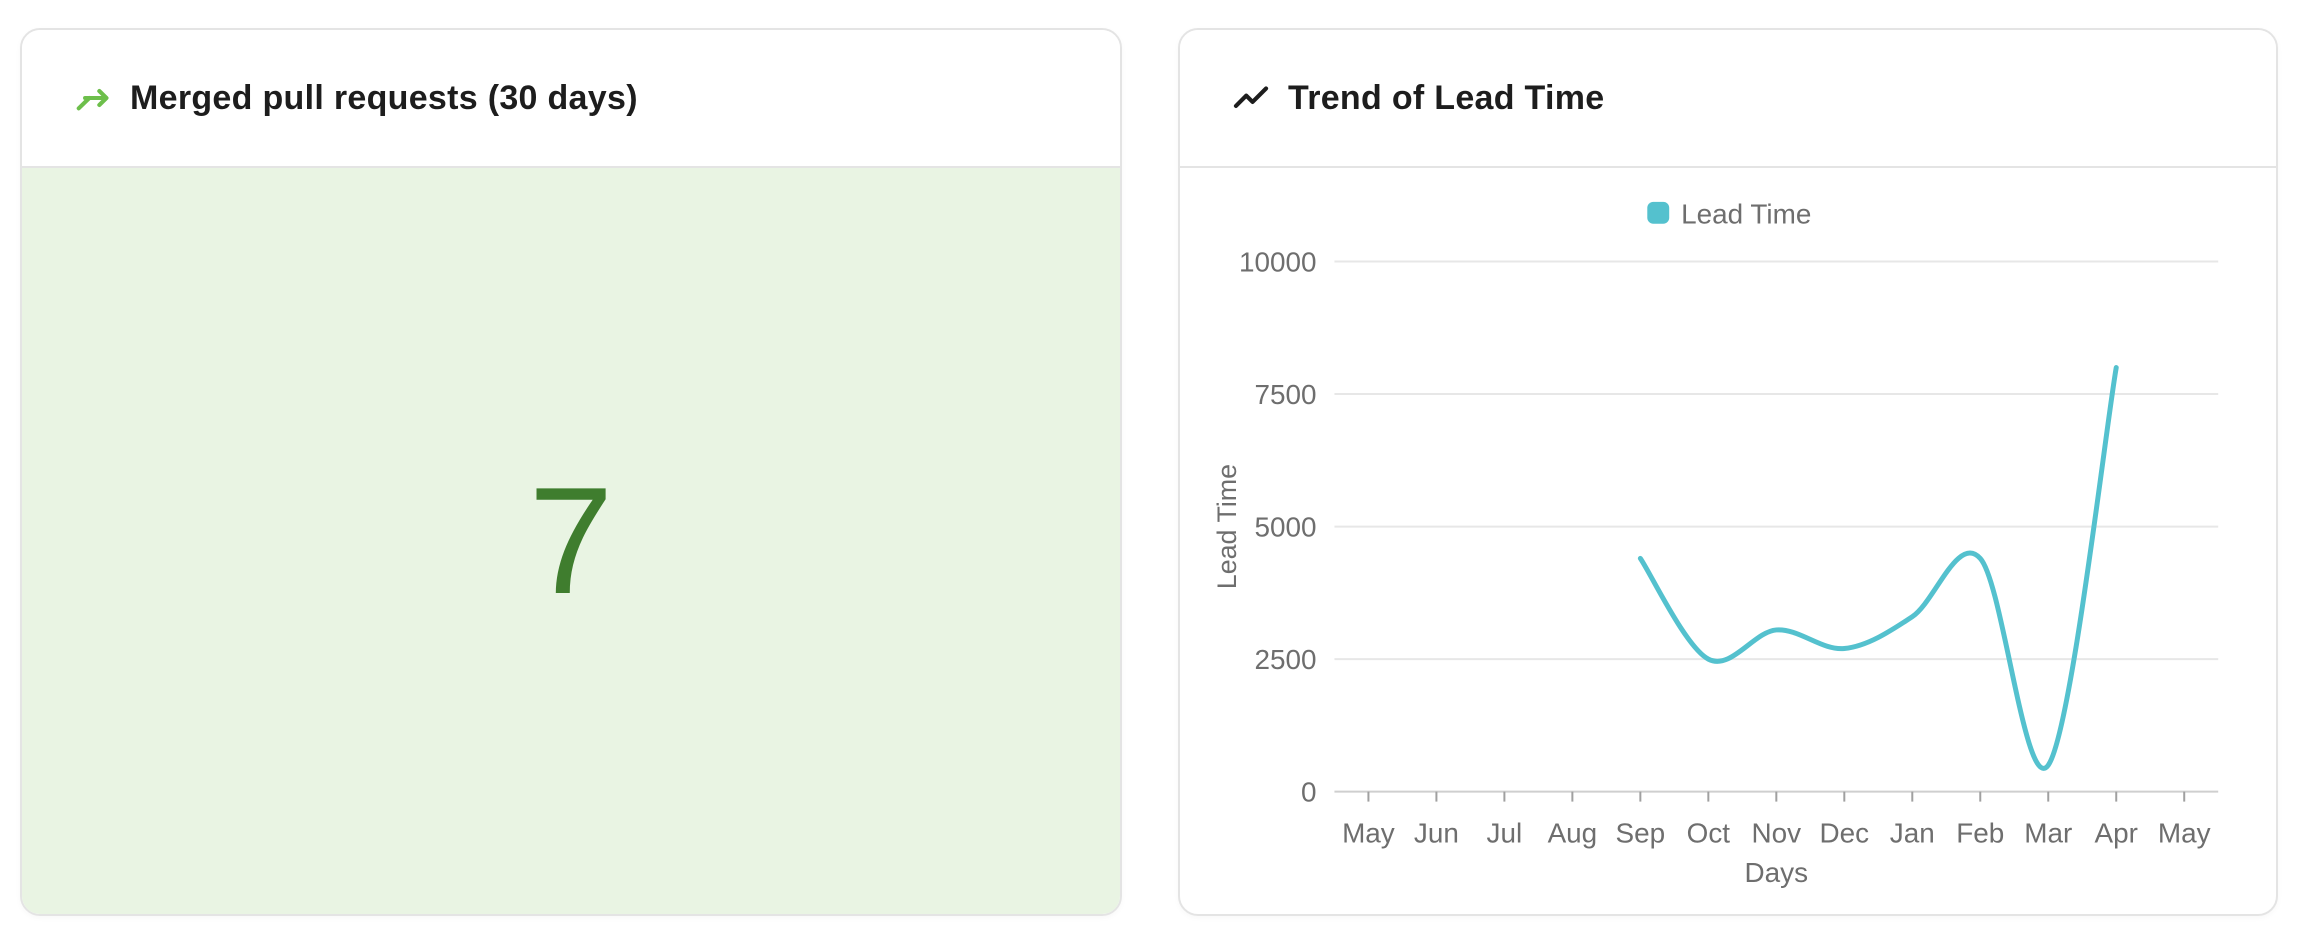 This screenshot has width=2308, height=948. Describe the element at coordinates (1912, 832) in the screenshot. I see `x-tick-label: Jan` at that location.